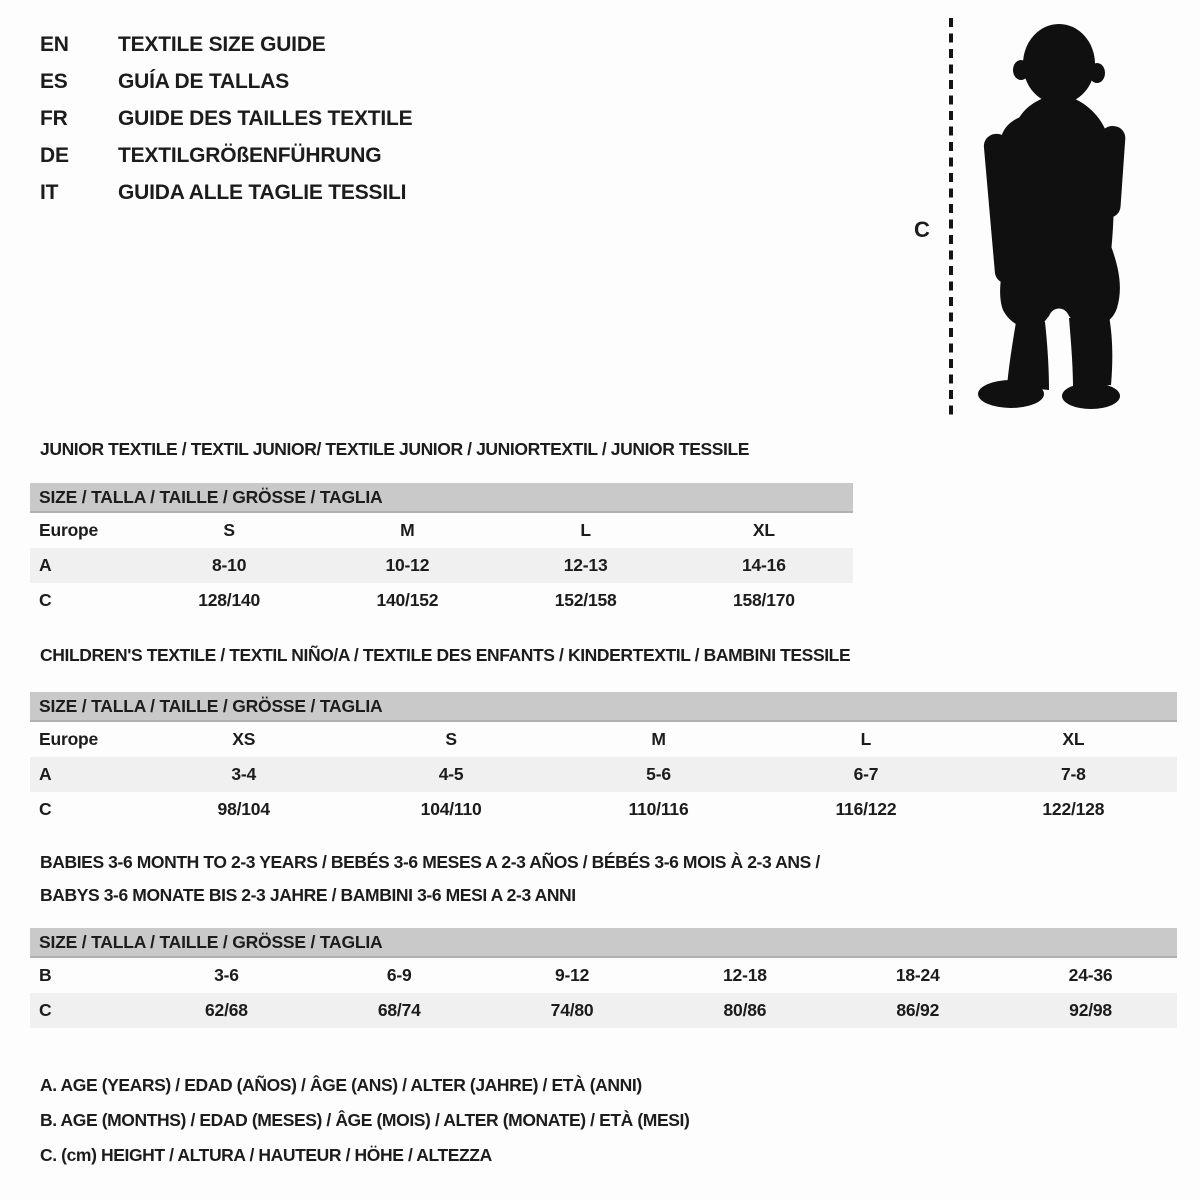 The width and height of the screenshot is (1200, 1200). I want to click on toddler-silhouette-icon, so click(1052, 216).